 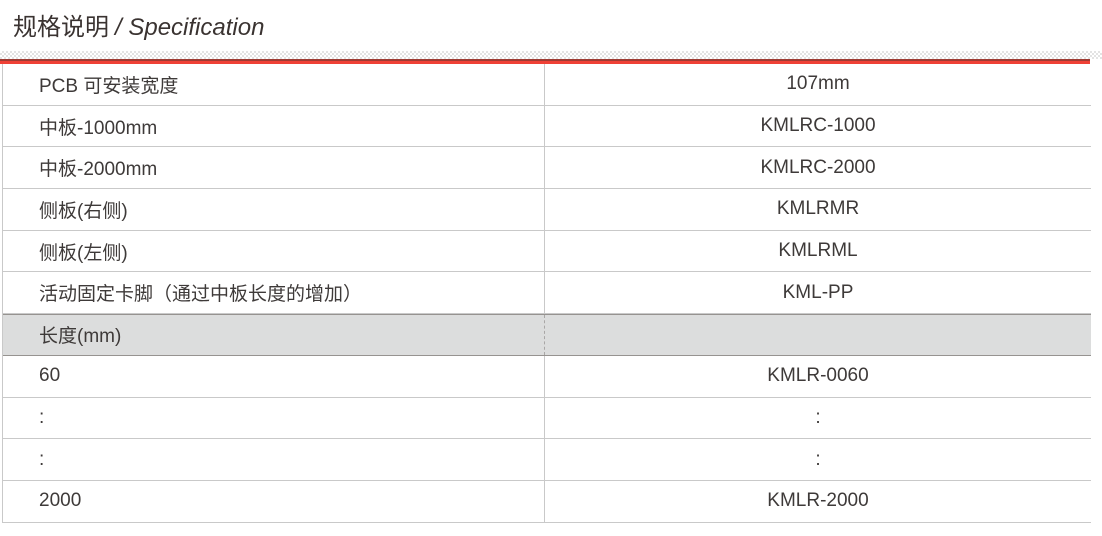 I want to click on spec-value-cell: KMLRC-2000, so click(x=817, y=168).